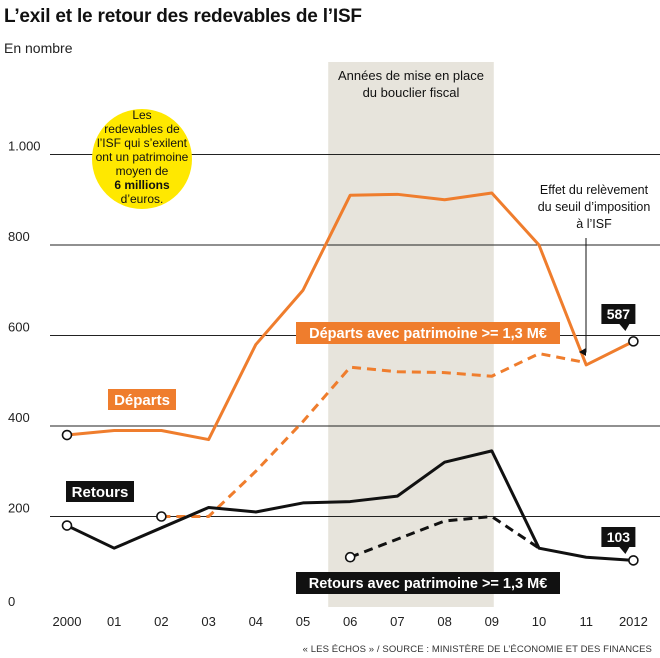  What do you see at coordinates (303, 621) in the screenshot?
I see `x-tick-label: 05` at bounding box center [303, 621].